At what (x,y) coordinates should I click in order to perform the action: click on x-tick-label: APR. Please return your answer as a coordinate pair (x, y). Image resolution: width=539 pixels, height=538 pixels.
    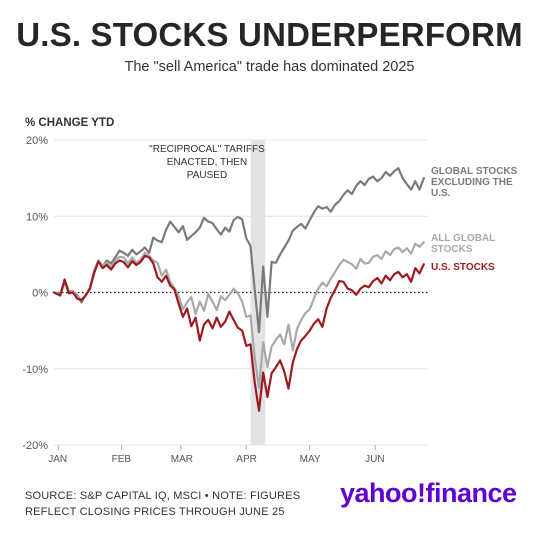
    Looking at the image, I should click on (246, 459).